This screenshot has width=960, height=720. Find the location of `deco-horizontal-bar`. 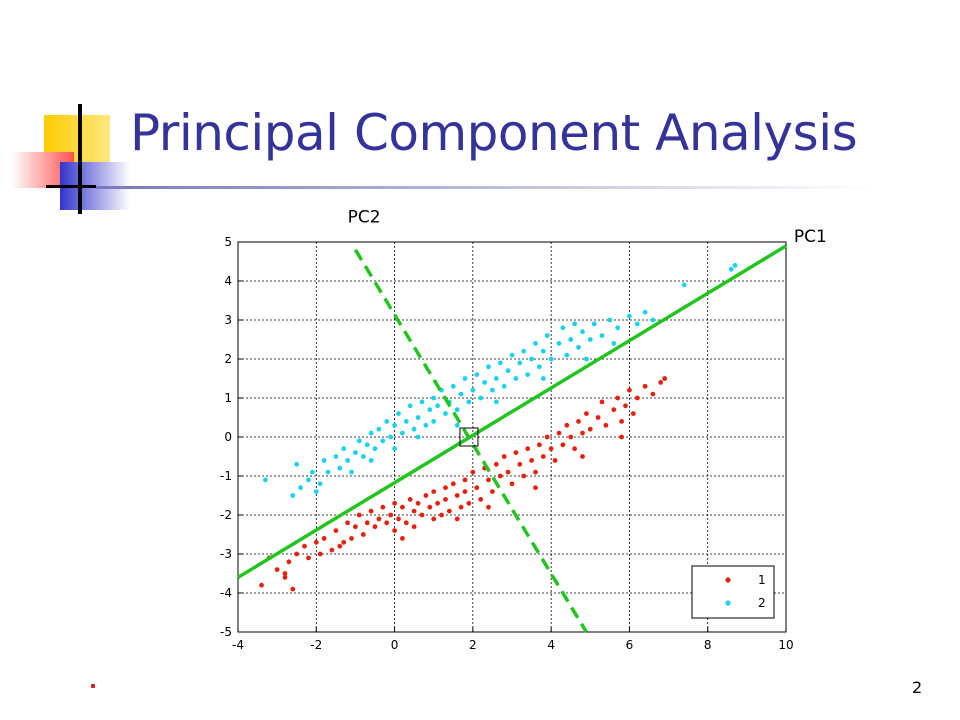

deco-horizontal-bar is located at coordinates (71, 186).